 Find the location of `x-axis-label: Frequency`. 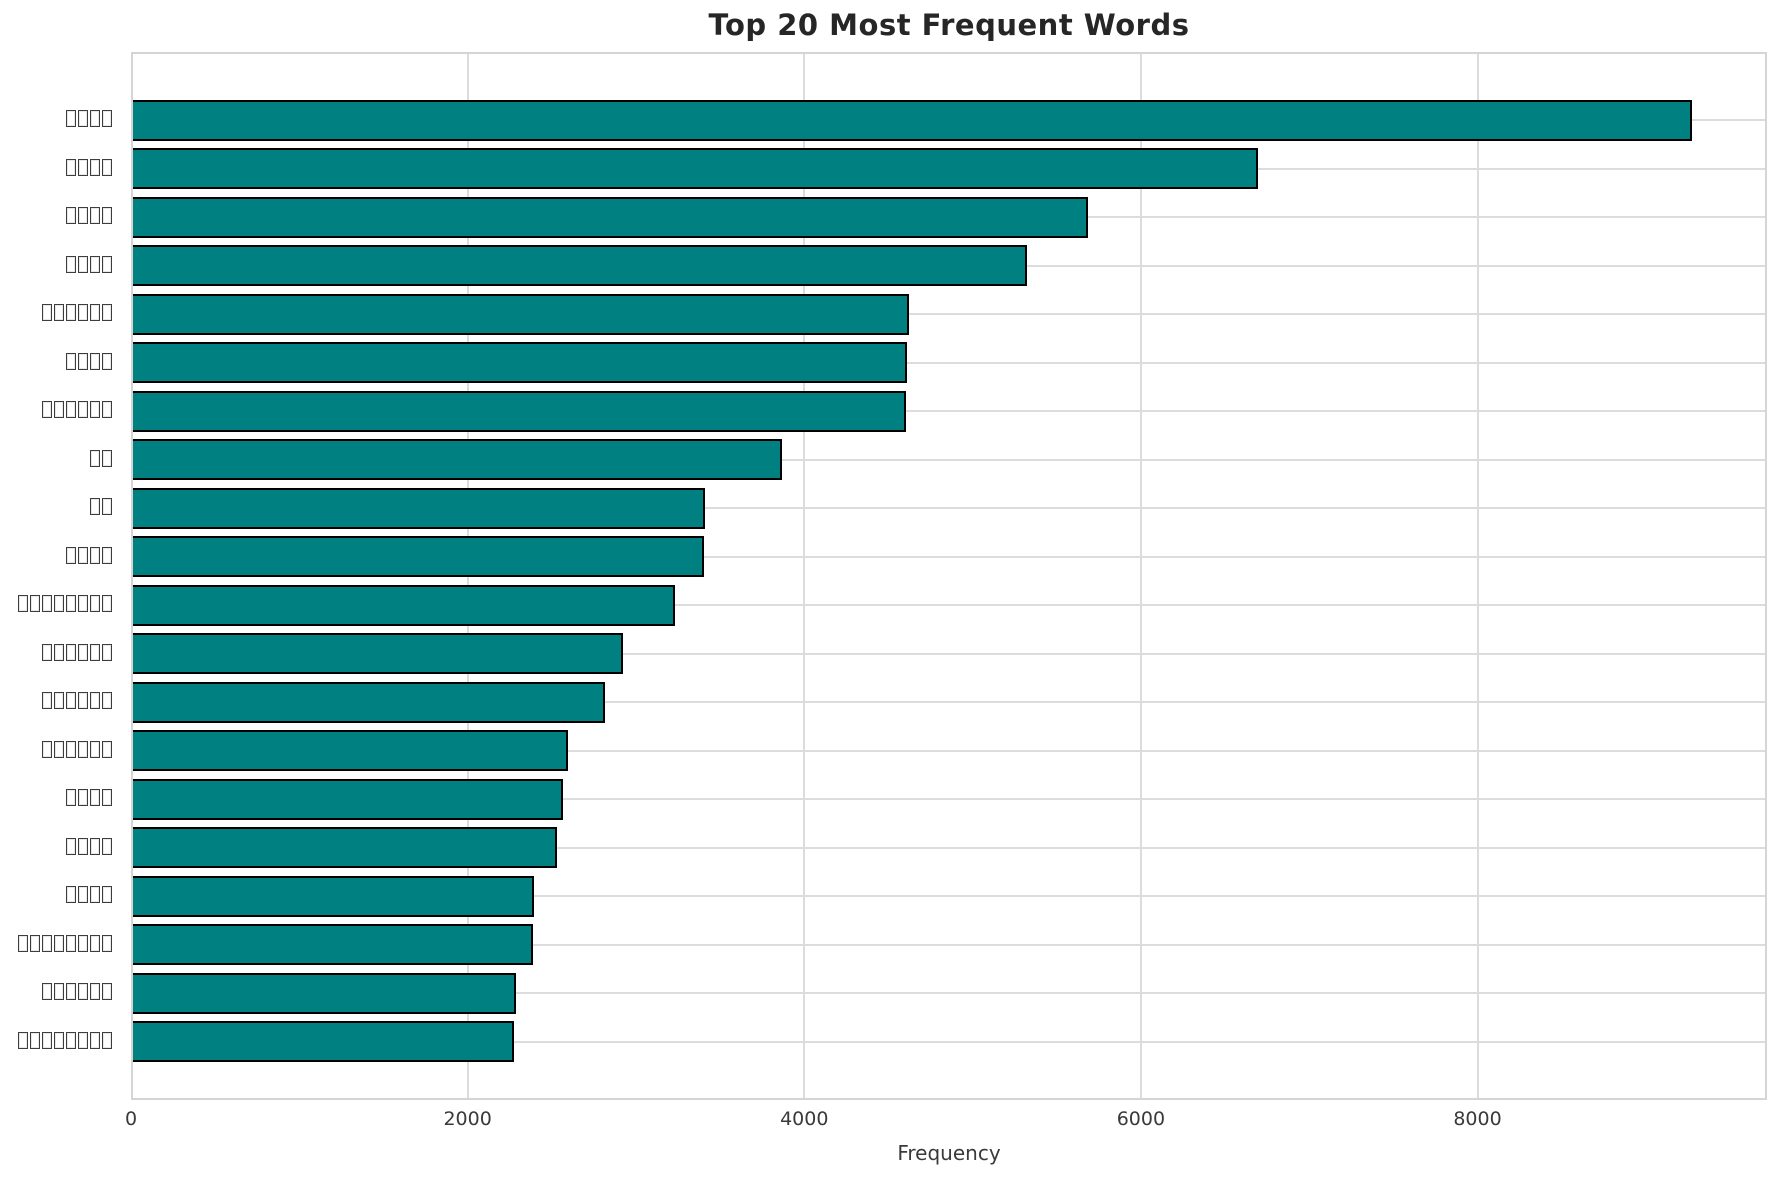

x-axis-label: Frequency is located at coordinates (949, 1153).